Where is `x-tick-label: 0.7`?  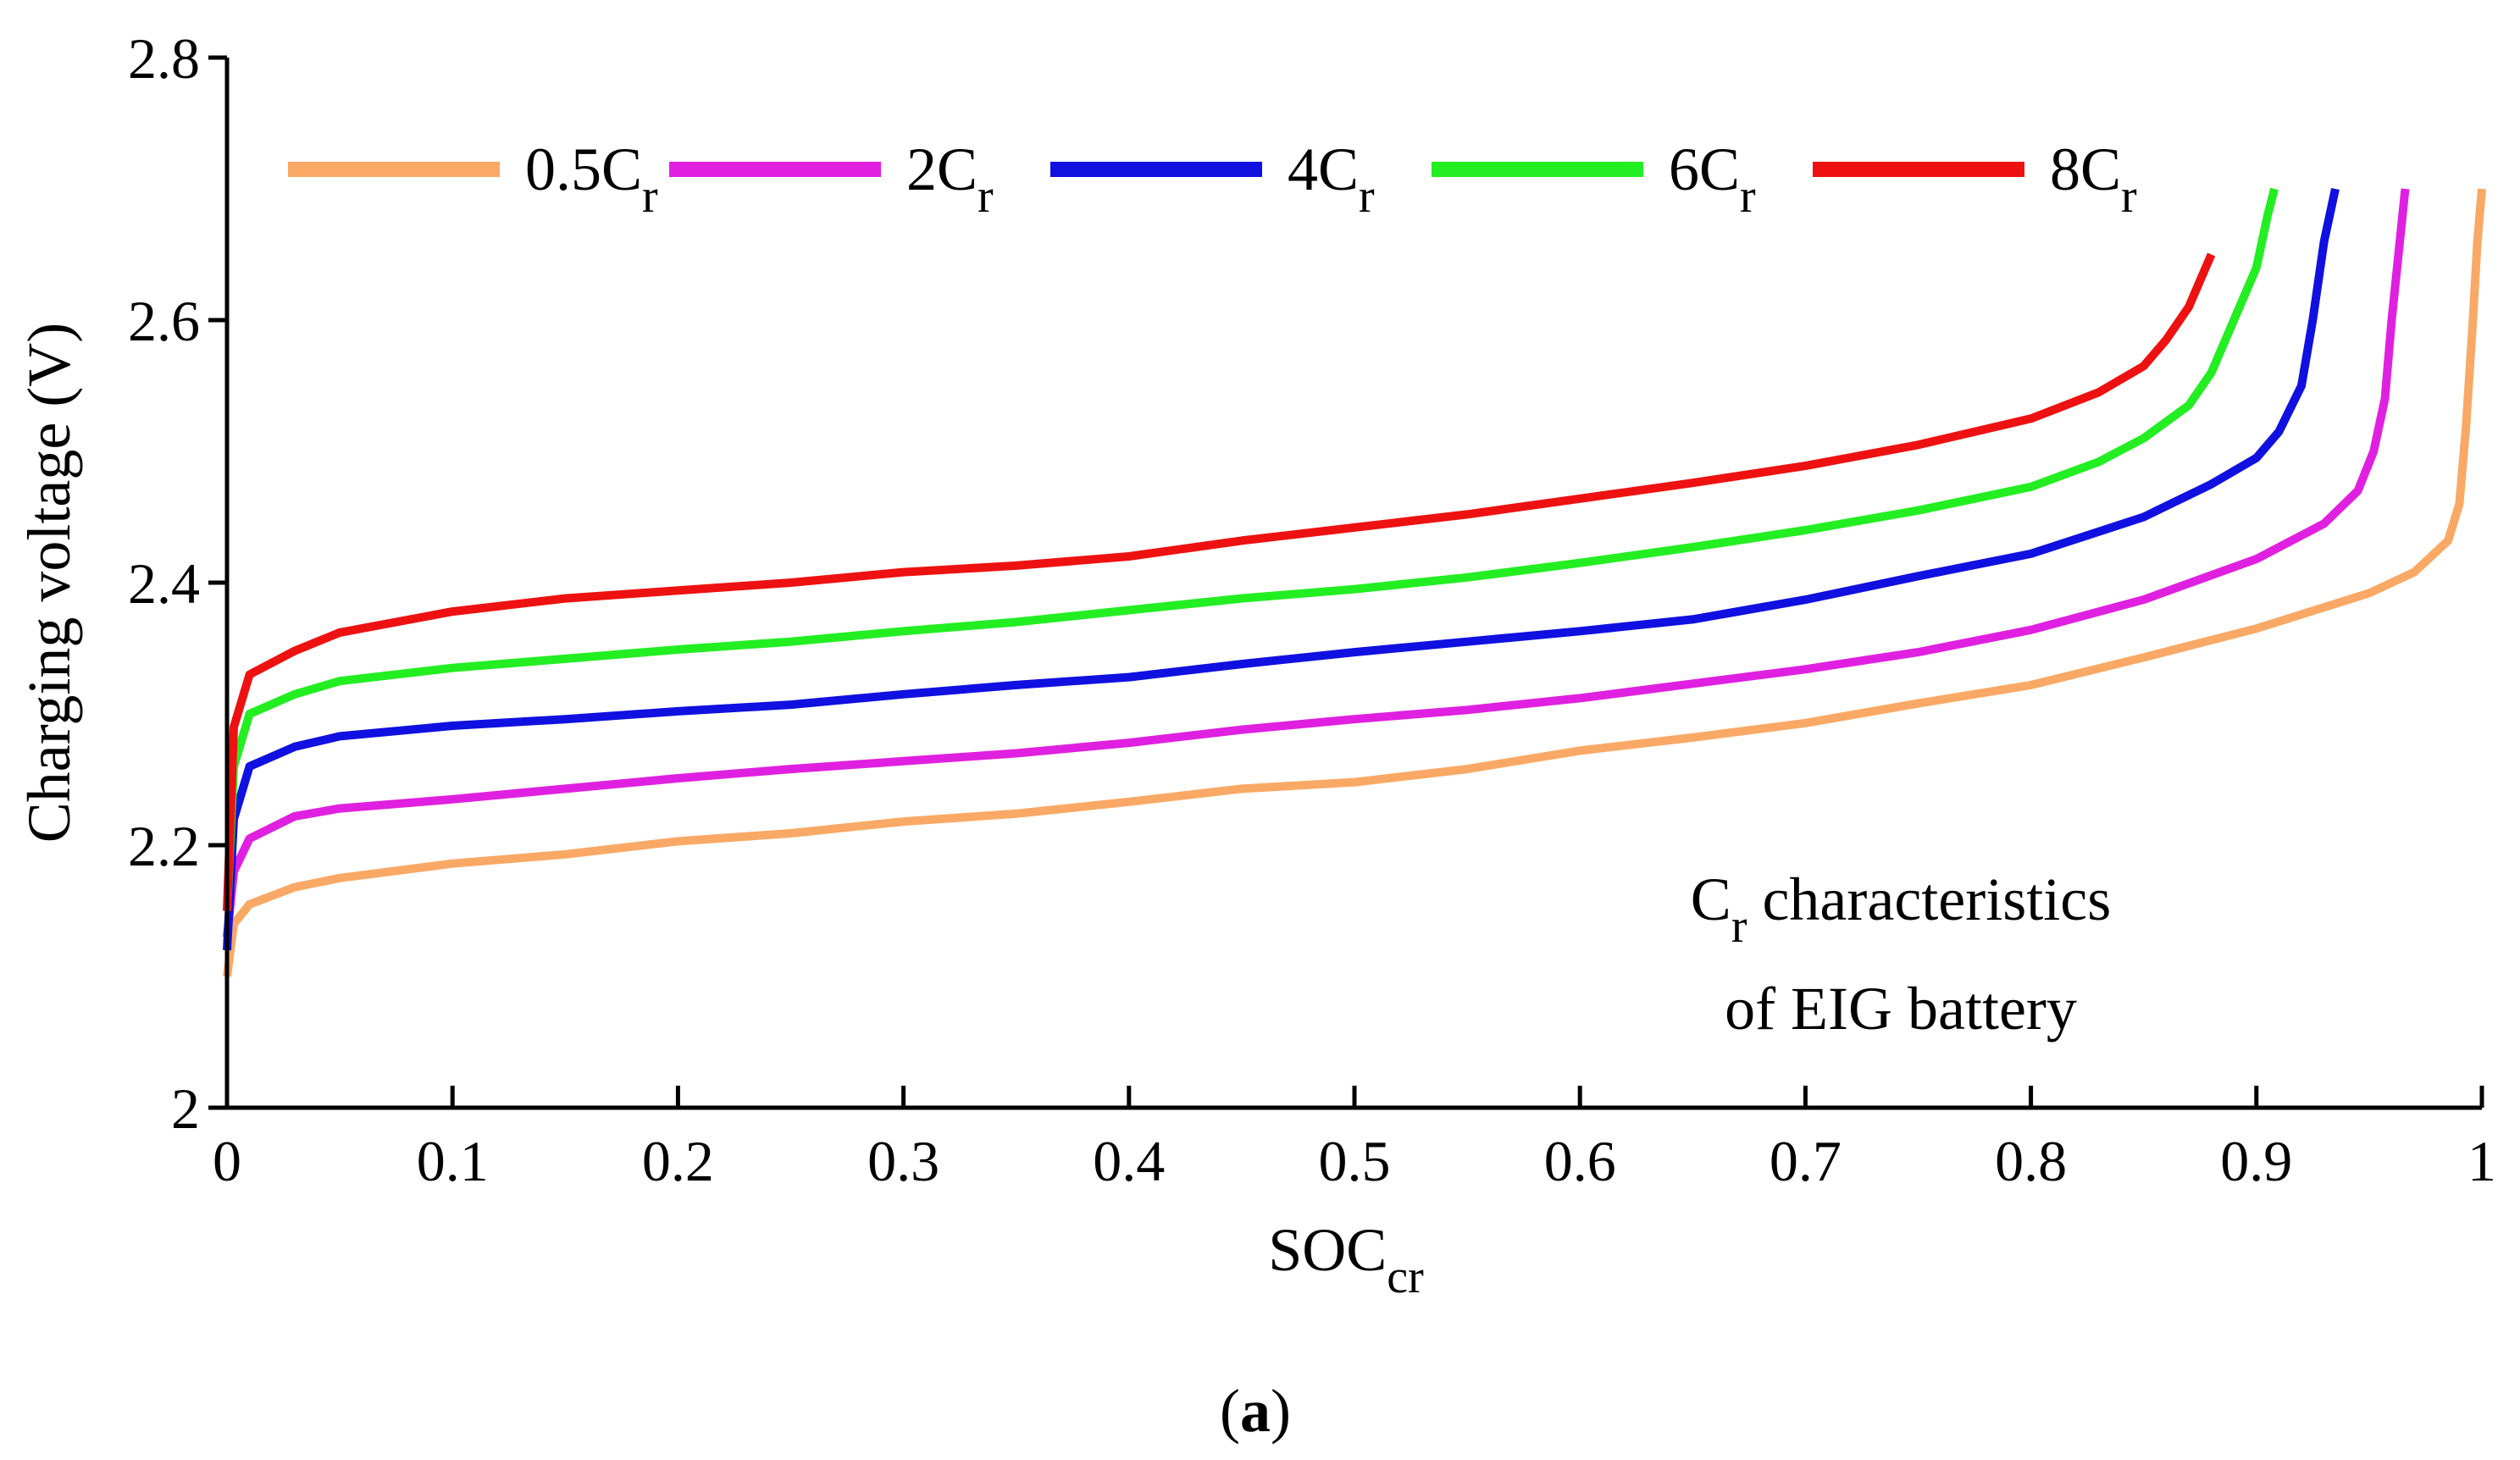 x-tick-label: 0.7 is located at coordinates (1806, 1161).